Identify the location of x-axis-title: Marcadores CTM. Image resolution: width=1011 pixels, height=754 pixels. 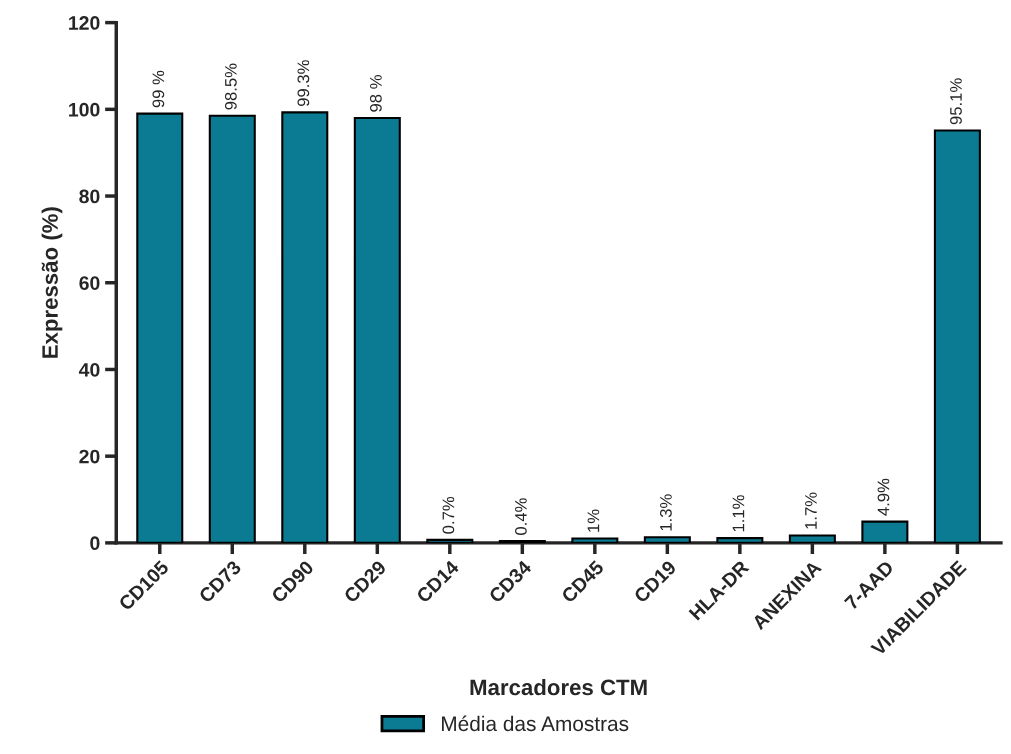
(558, 687).